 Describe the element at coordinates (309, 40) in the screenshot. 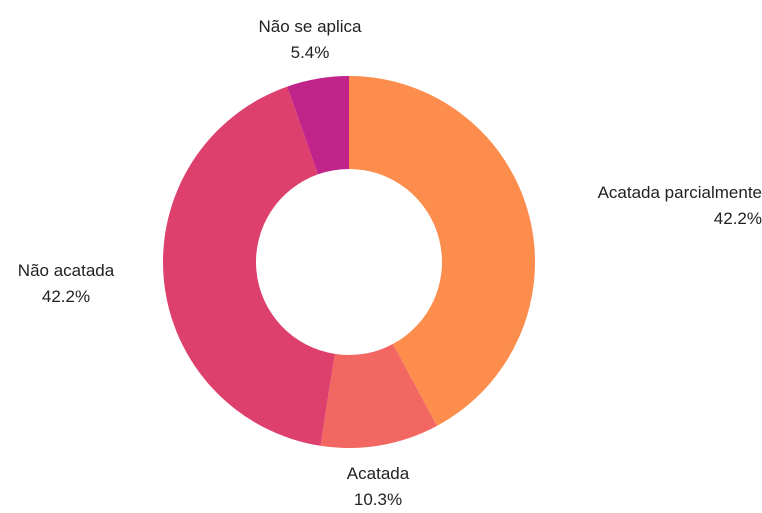

I see `label-nao-se-aplica: Não se aplica 5.4%` at that location.